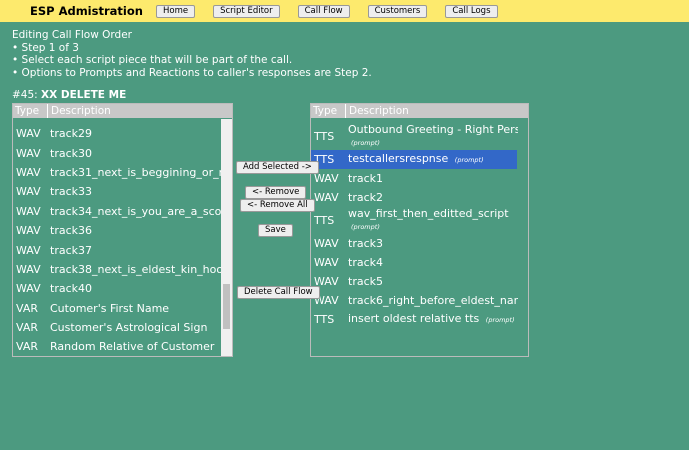  I want to click on action-button: Delete Call Flow, so click(278, 292).